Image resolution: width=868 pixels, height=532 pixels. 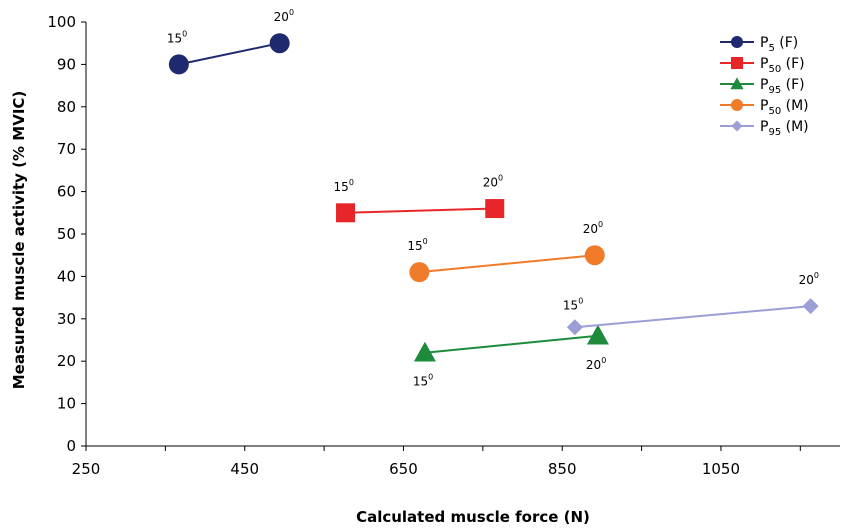 What do you see at coordinates (66, 404) in the screenshot?
I see `y-tick-label: 10` at bounding box center [66, 404].